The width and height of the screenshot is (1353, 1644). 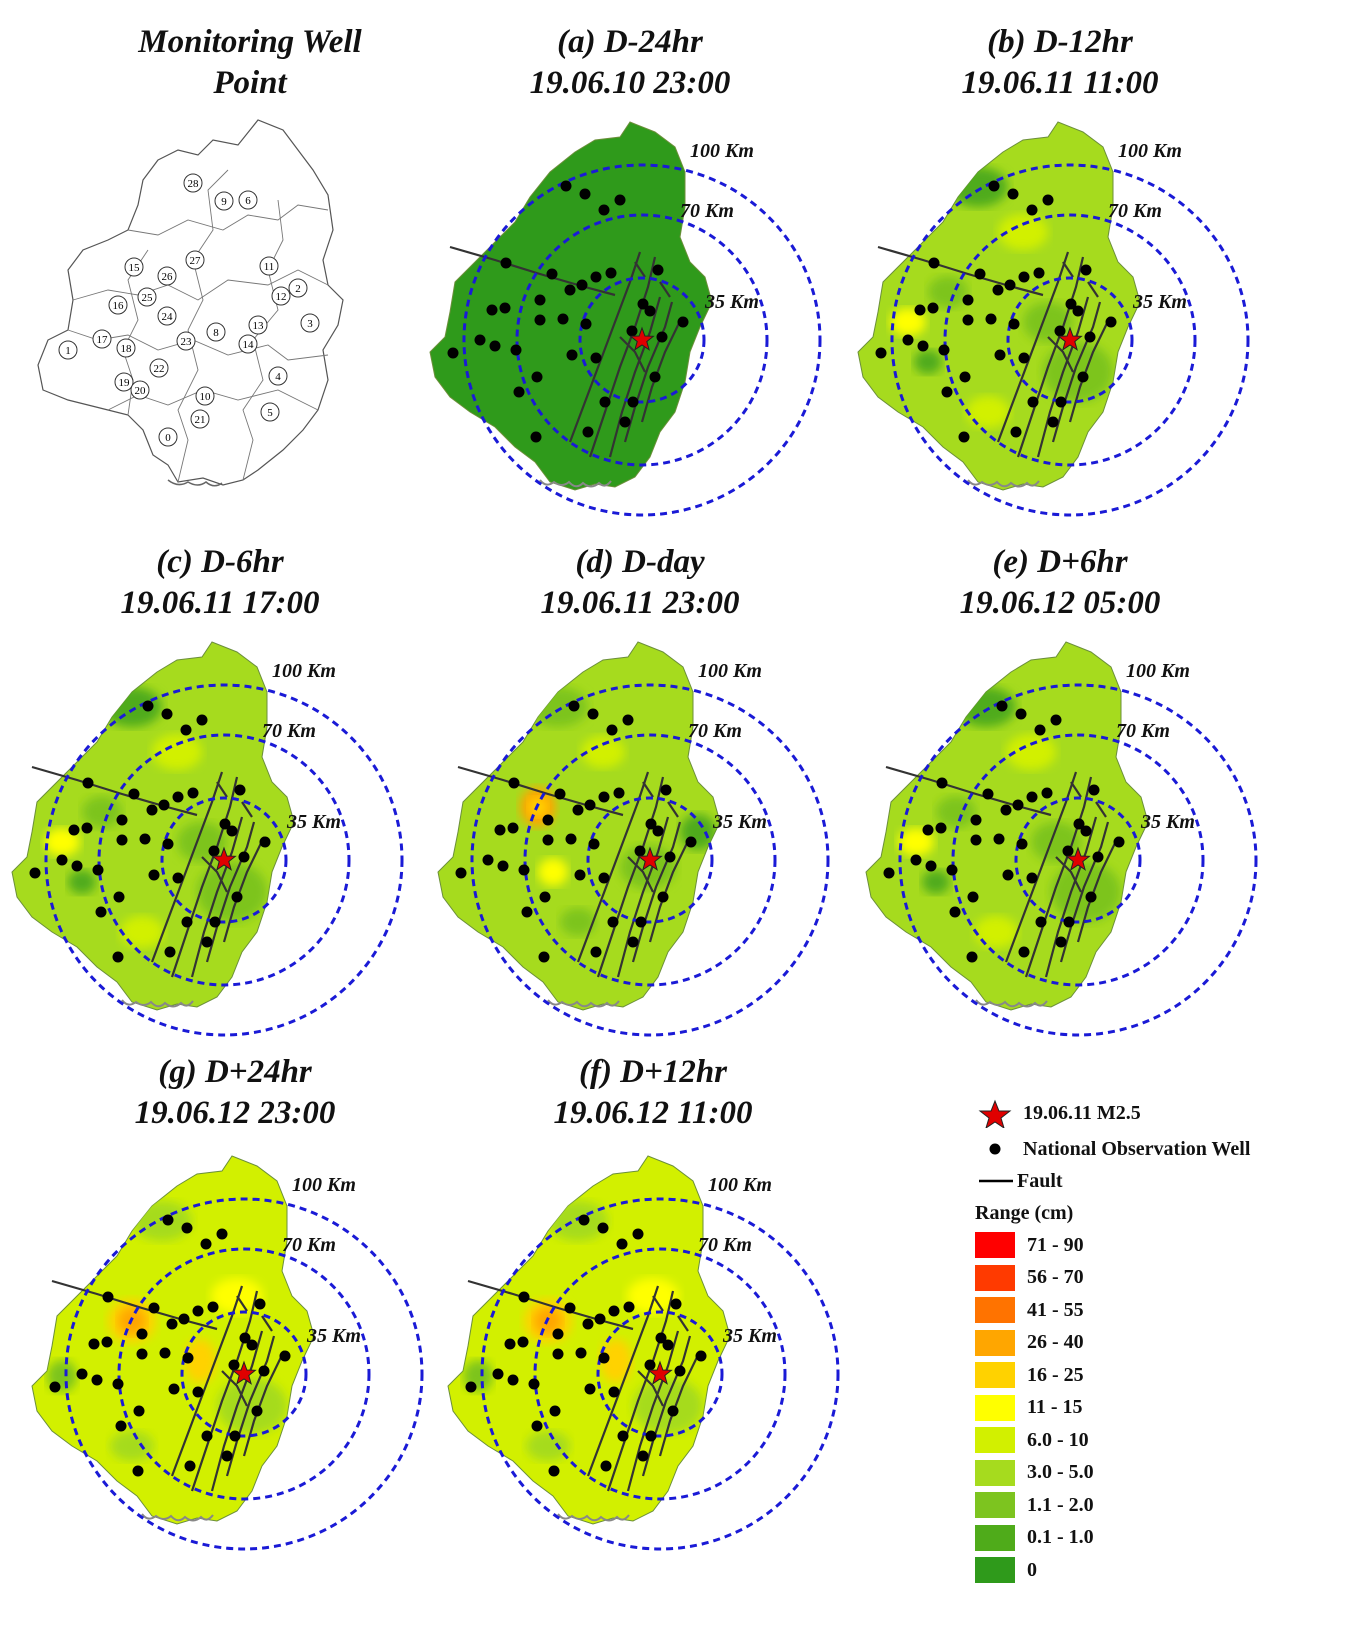 I want to click on legend-range-label: 1.1 - 2.0, so click(x=1060, y=1504).